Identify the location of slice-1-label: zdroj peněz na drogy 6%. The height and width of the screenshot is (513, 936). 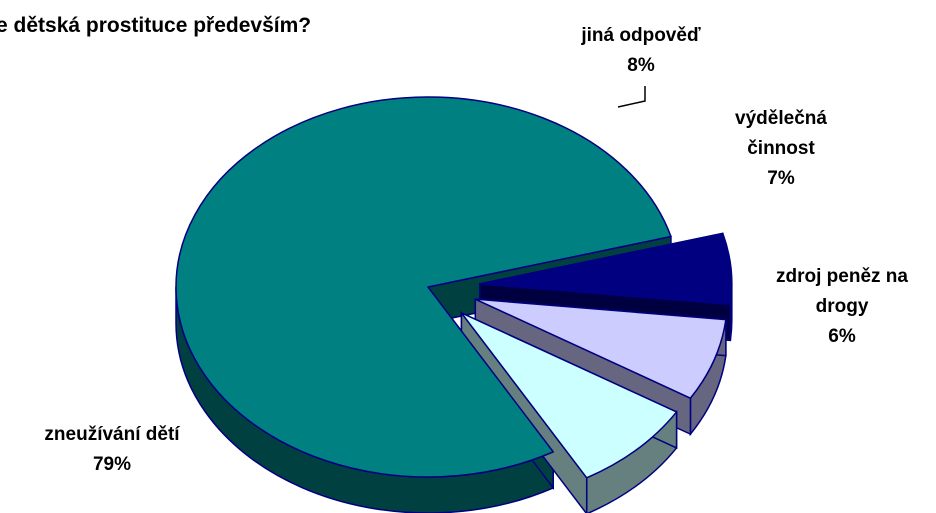
(842, 306).